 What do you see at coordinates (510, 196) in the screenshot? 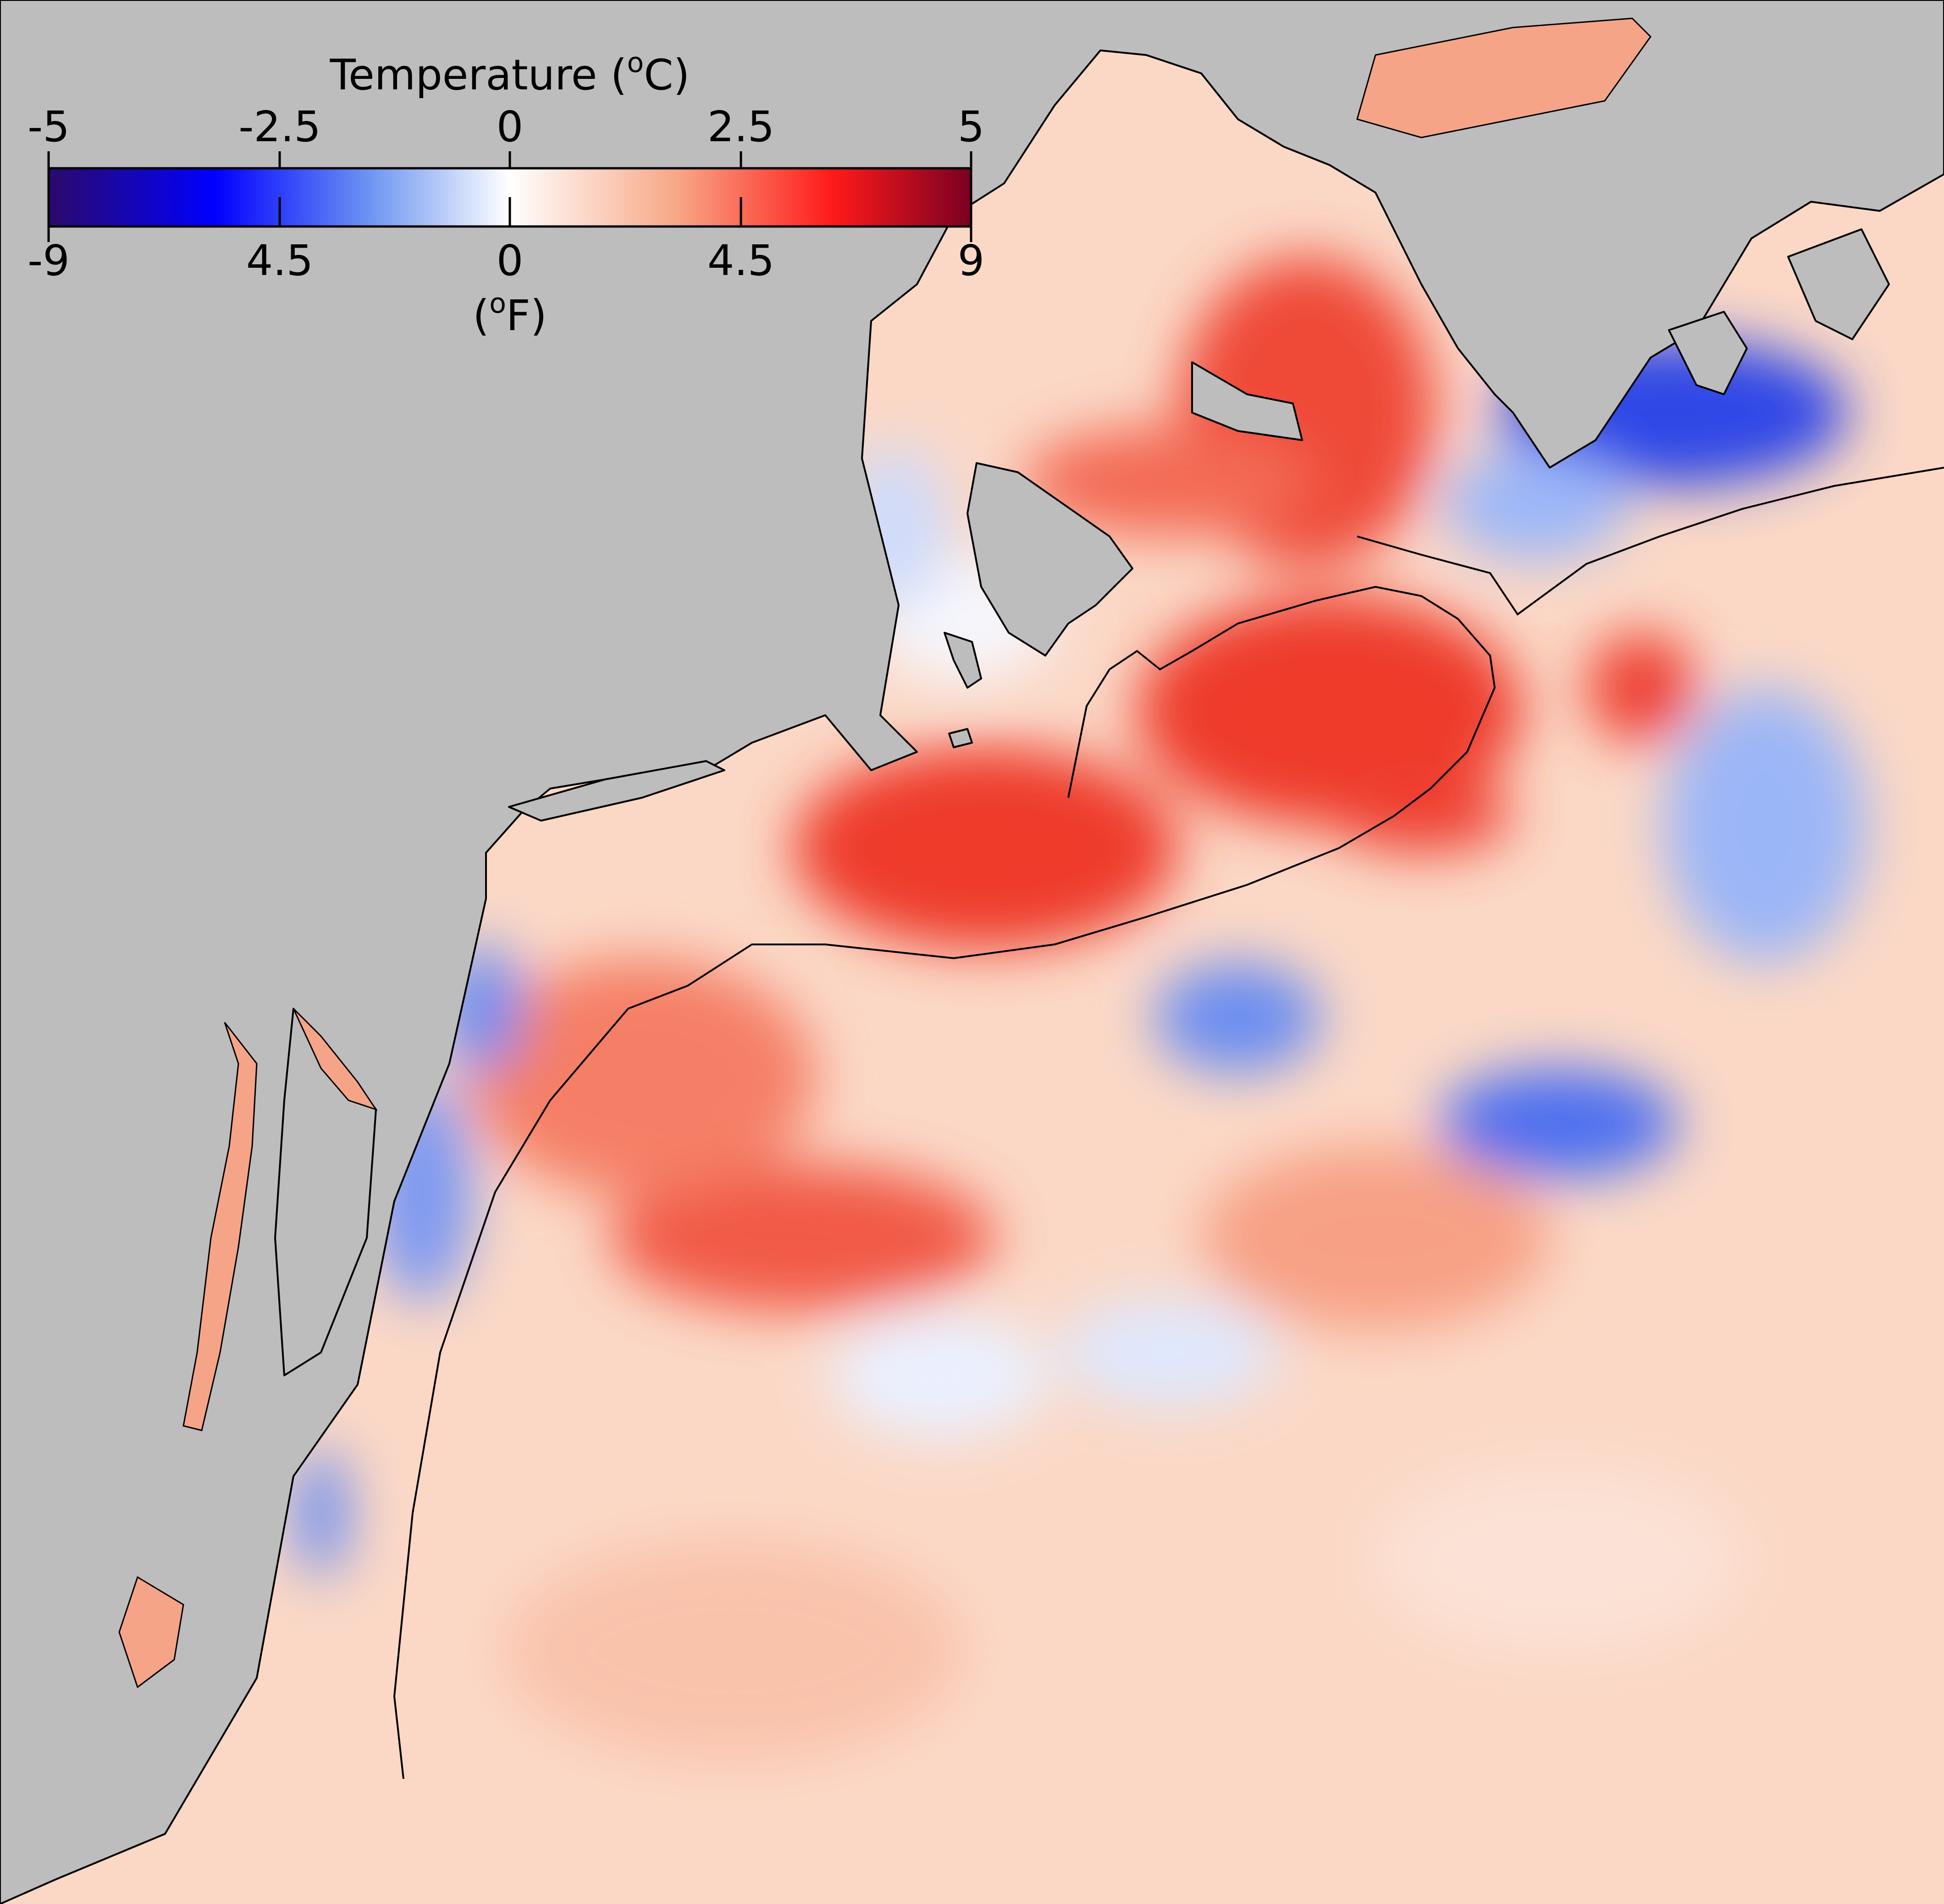
I see `colorbar-ticks` at bounding box center [510, 196].